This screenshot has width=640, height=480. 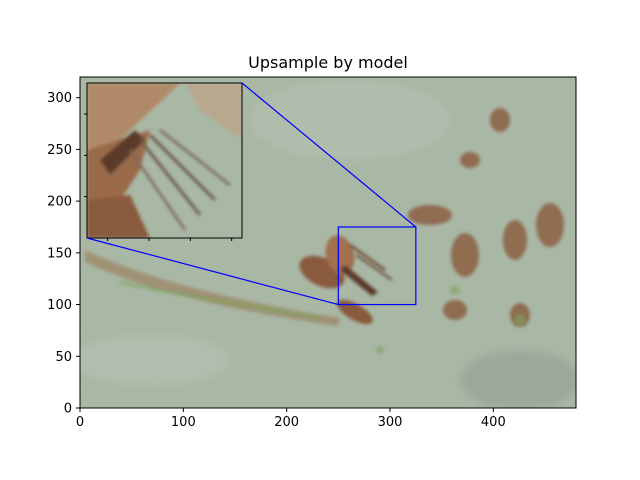 I want to click on x-tick-label: 400, so click(x=493, y=422).